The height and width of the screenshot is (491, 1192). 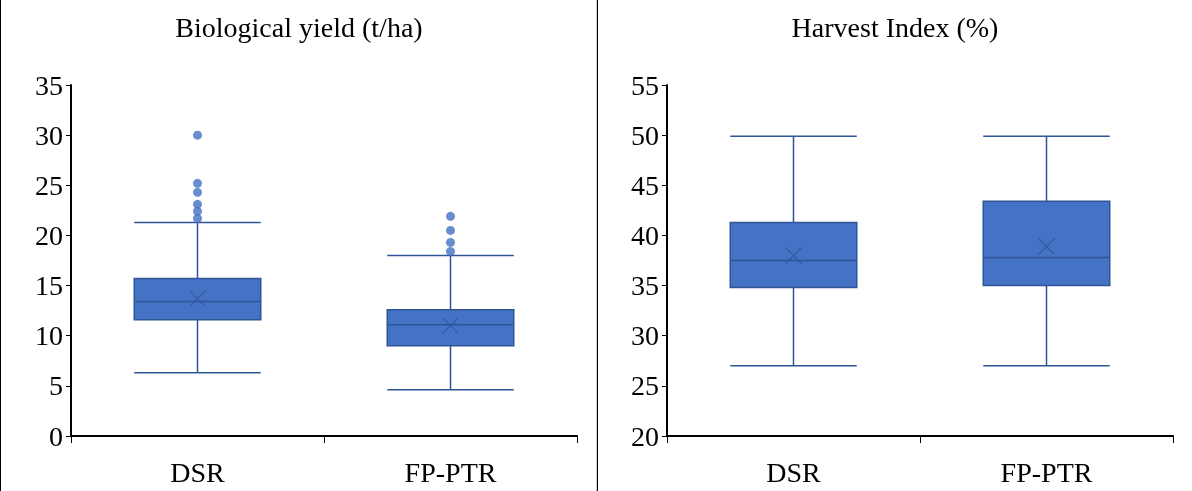 What do you see at coordinates (645, 85) in the screenshot?
I see `y-tick-label: 55` at bounding box center [645, 85].